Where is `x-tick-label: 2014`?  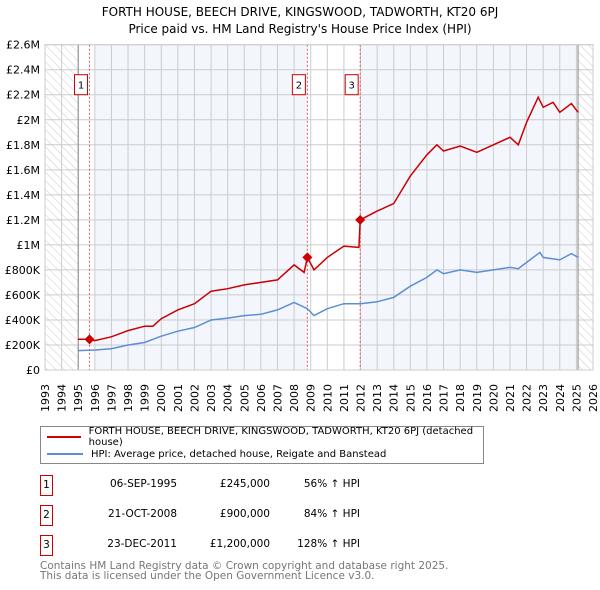 x-tick-label: 2014 is located at coordinates (394, 398).